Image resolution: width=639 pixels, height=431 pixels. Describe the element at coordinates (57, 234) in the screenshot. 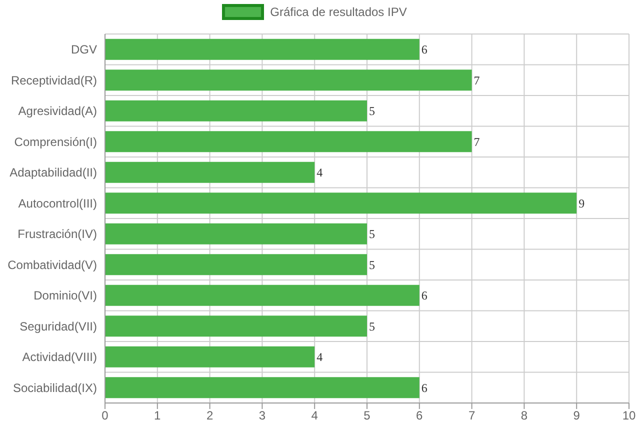

I see `y-tick-label: Frustración(IV)` at that location.